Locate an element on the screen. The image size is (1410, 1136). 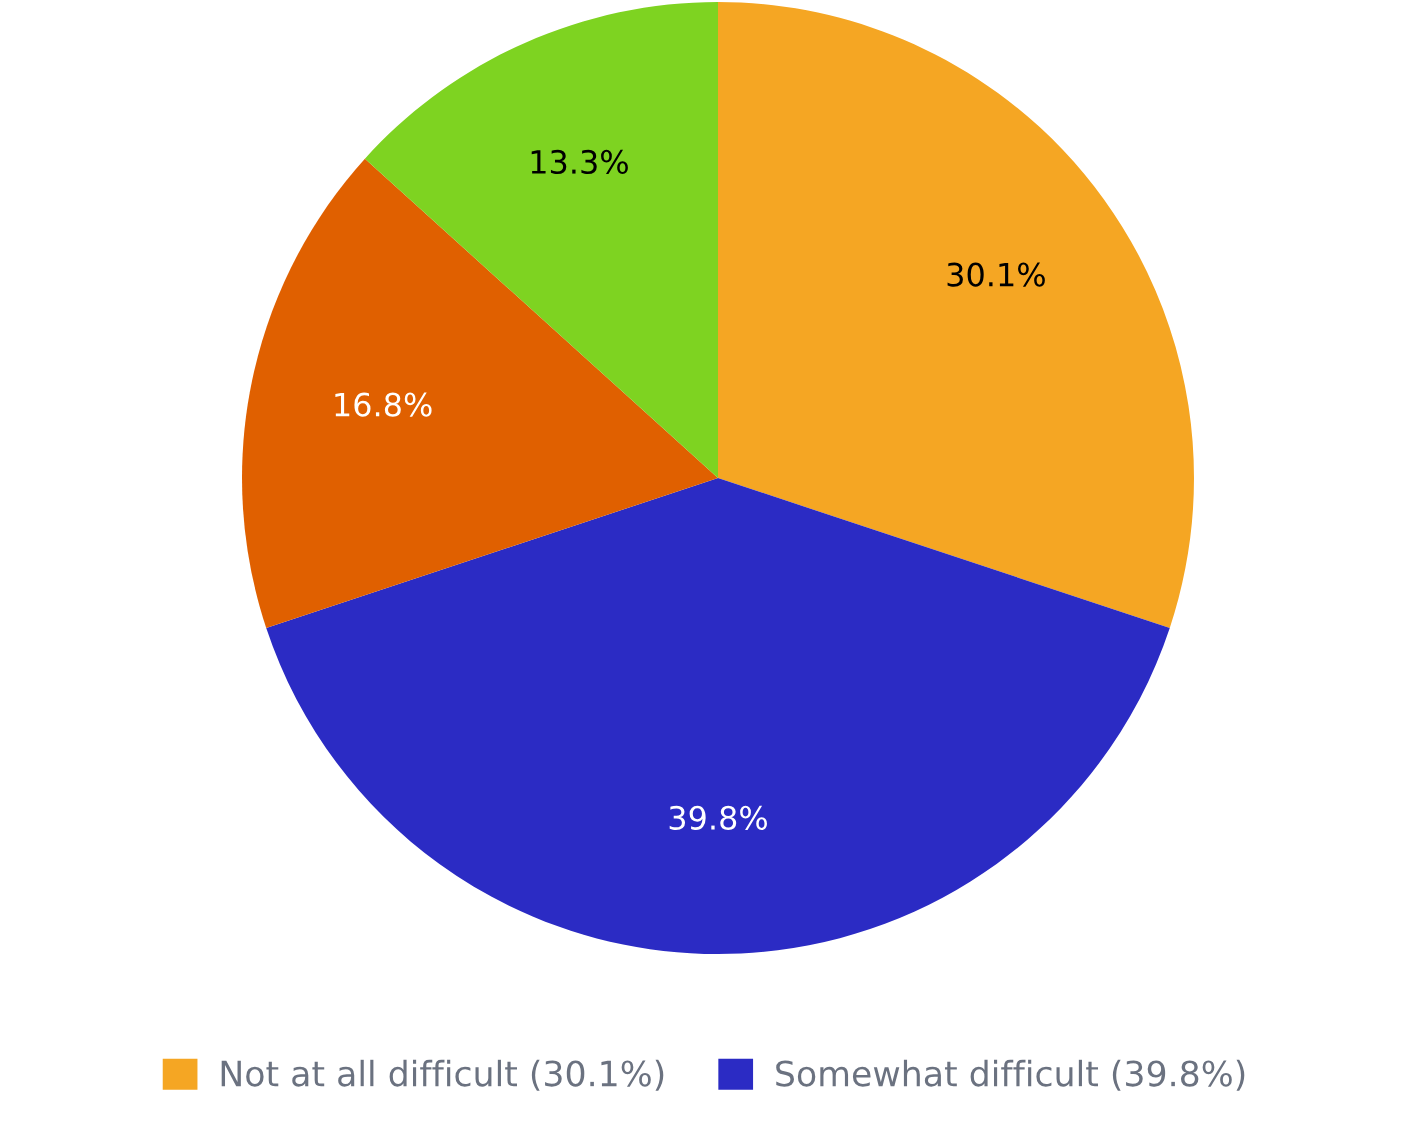
legend-label: Not at all difficult (30.1%) is located at coordinates (442, 1075).